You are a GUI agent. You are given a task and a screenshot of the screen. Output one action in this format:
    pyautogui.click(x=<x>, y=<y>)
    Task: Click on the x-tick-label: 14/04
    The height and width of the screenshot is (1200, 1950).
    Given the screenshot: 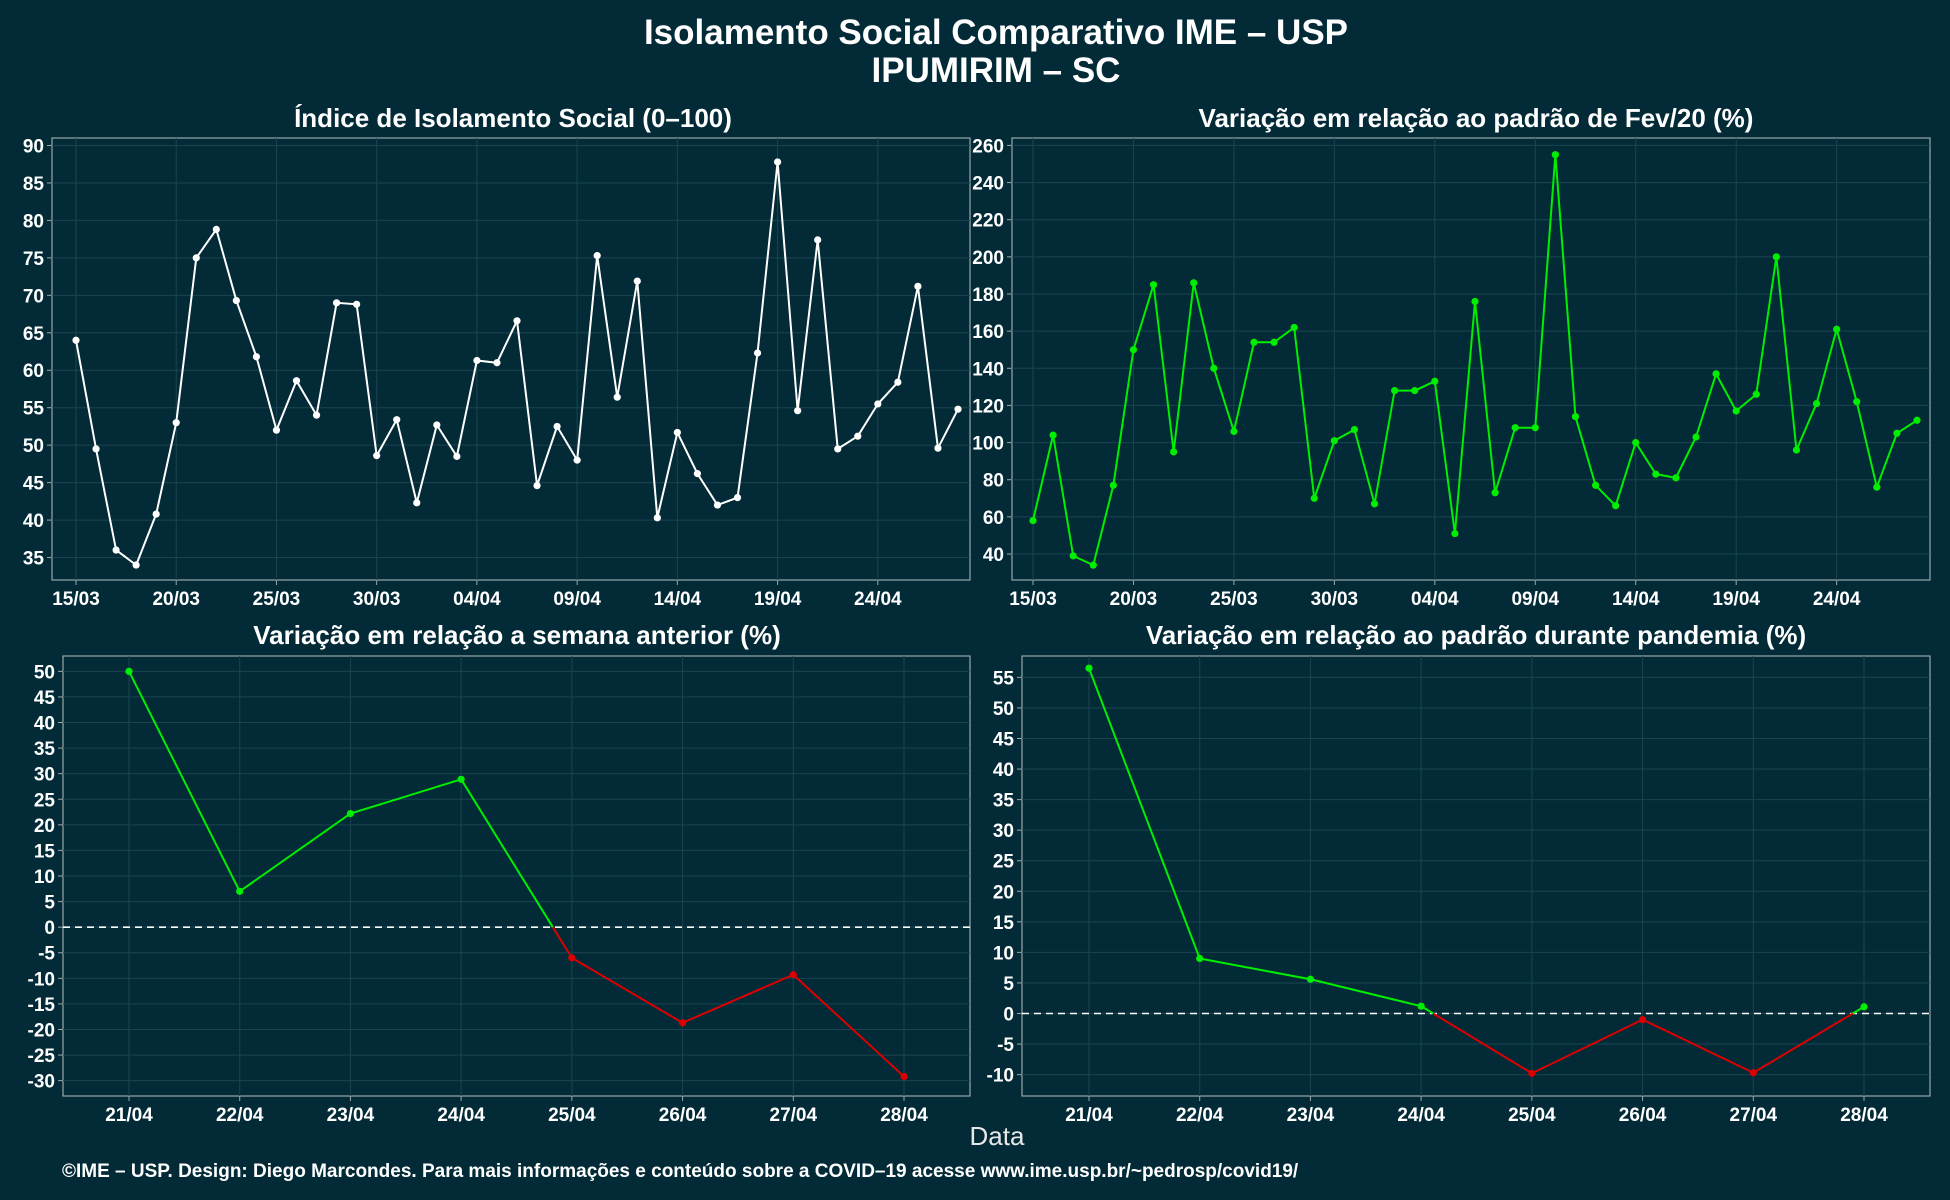 What is the action you would take?
    pyautogui.click(x=678, y=599)
    